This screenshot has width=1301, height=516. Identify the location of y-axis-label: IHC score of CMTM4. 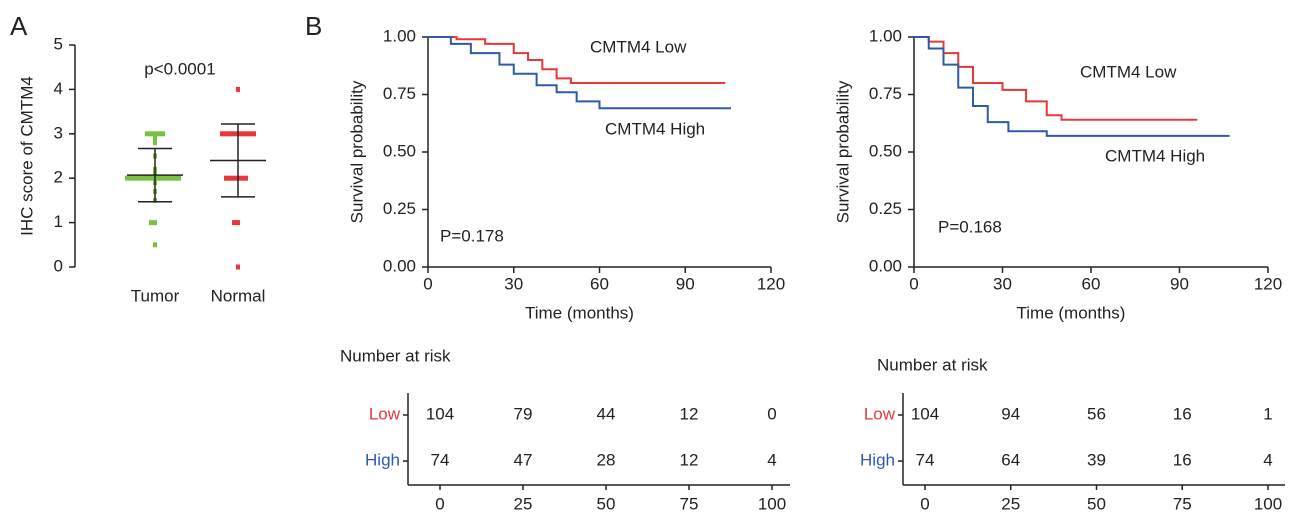
(26, 156).